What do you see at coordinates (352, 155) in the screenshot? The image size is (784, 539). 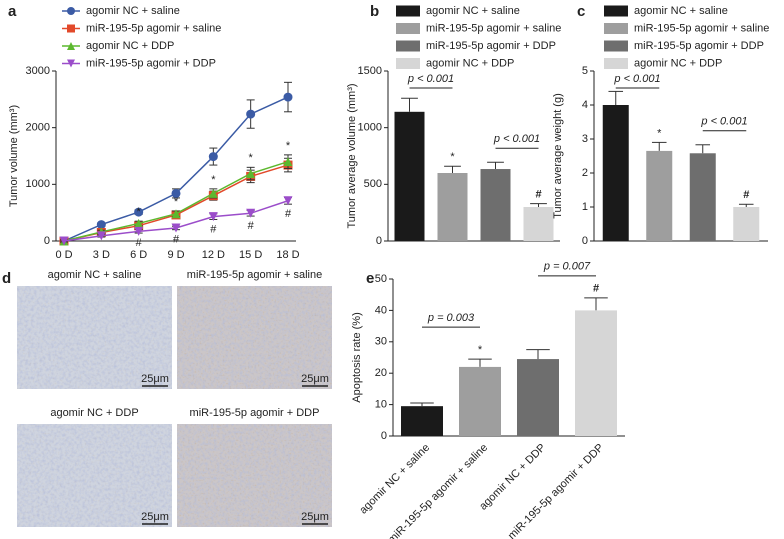 I see `y-axis-label: Tumor average volume (mm³)` at bounding box center [352, 155].